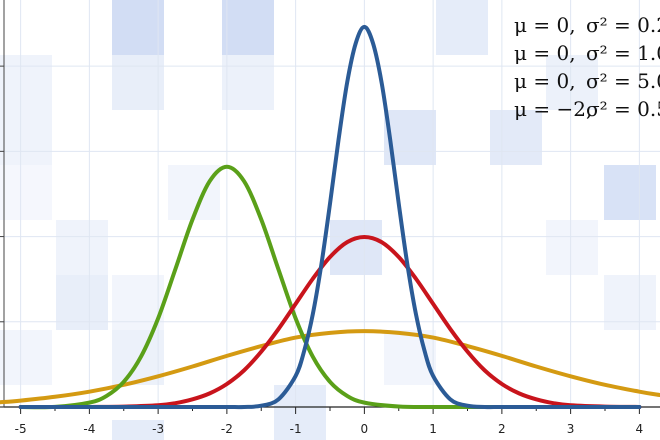  I want to click on legend-entry-1-sigma: σ² = 1.0, so click(623, 53).